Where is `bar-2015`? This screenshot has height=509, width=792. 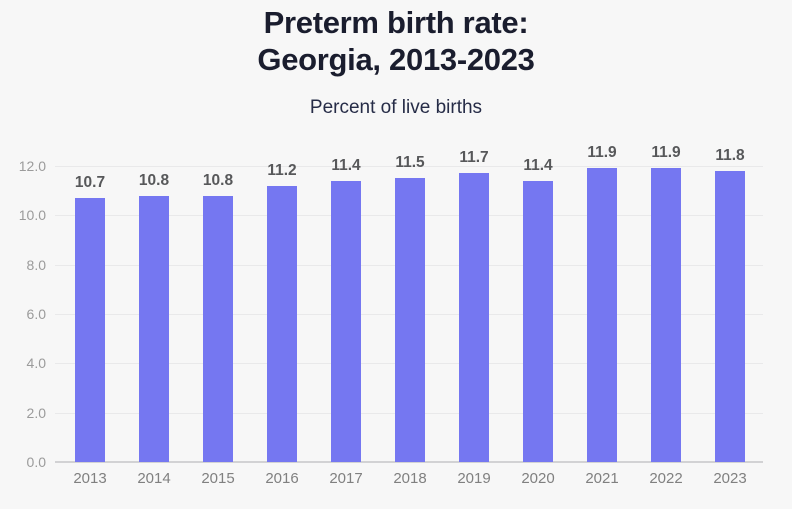
bar-2015 is located at coordinates (218, 328).